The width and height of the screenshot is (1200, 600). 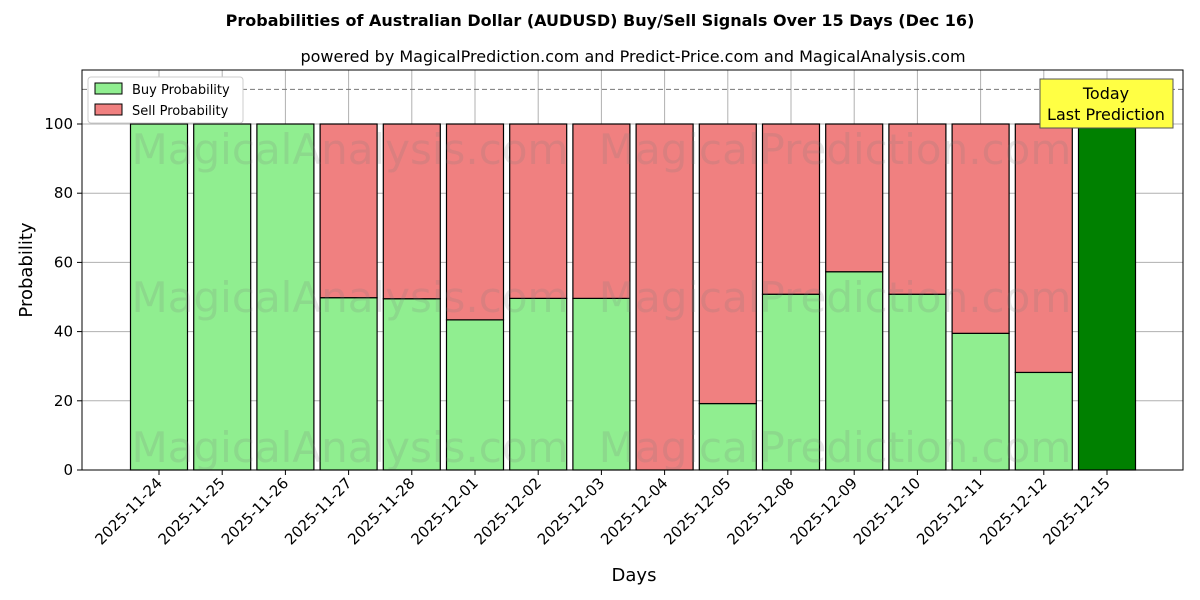 I want to click on y-tick-label: 60, so click(x=63, y=262).